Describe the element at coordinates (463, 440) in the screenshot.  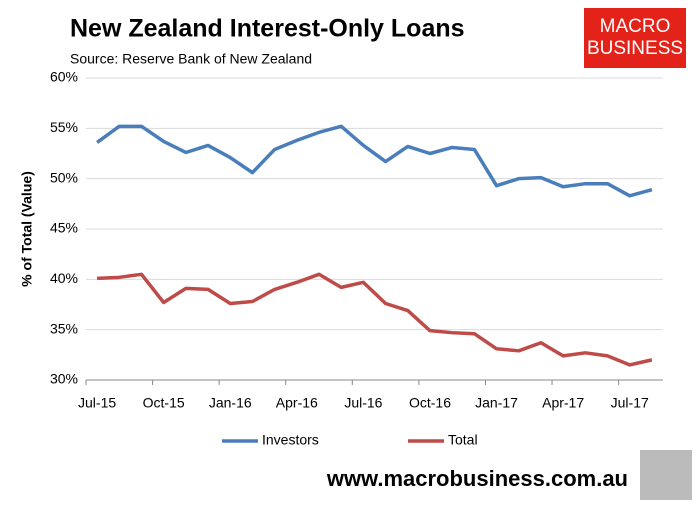
I see `legend-label: Total` at that location.